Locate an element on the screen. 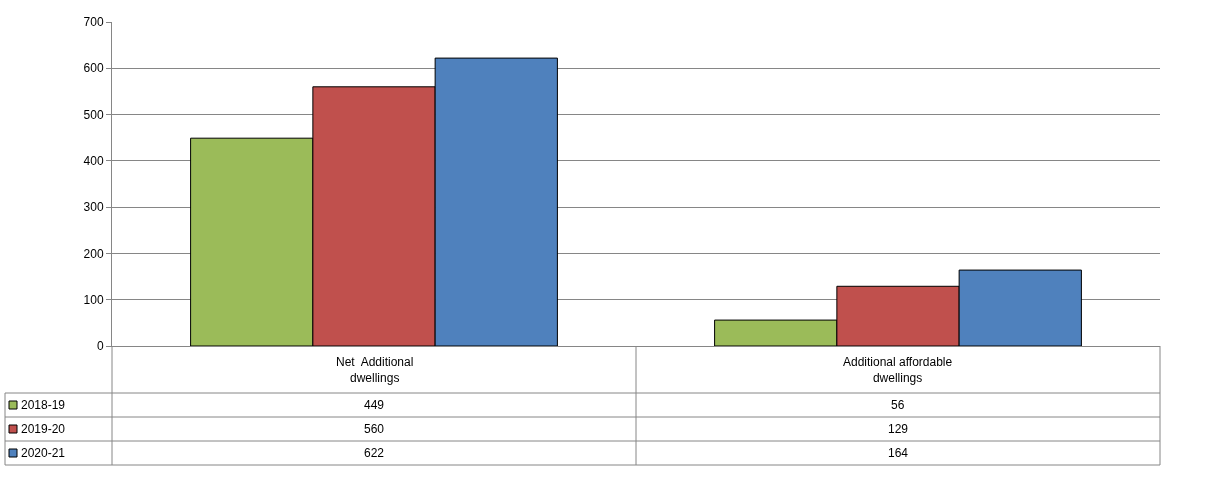  data-label: 560 is located at coordinates (374, 429).